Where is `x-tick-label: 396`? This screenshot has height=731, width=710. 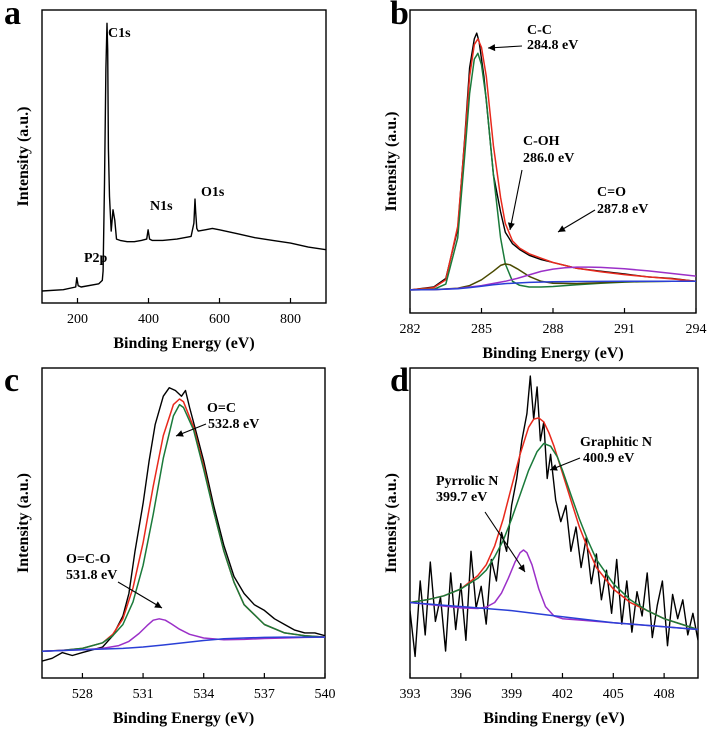
x-tick-label: 396 is located at coordinates (460, 694).